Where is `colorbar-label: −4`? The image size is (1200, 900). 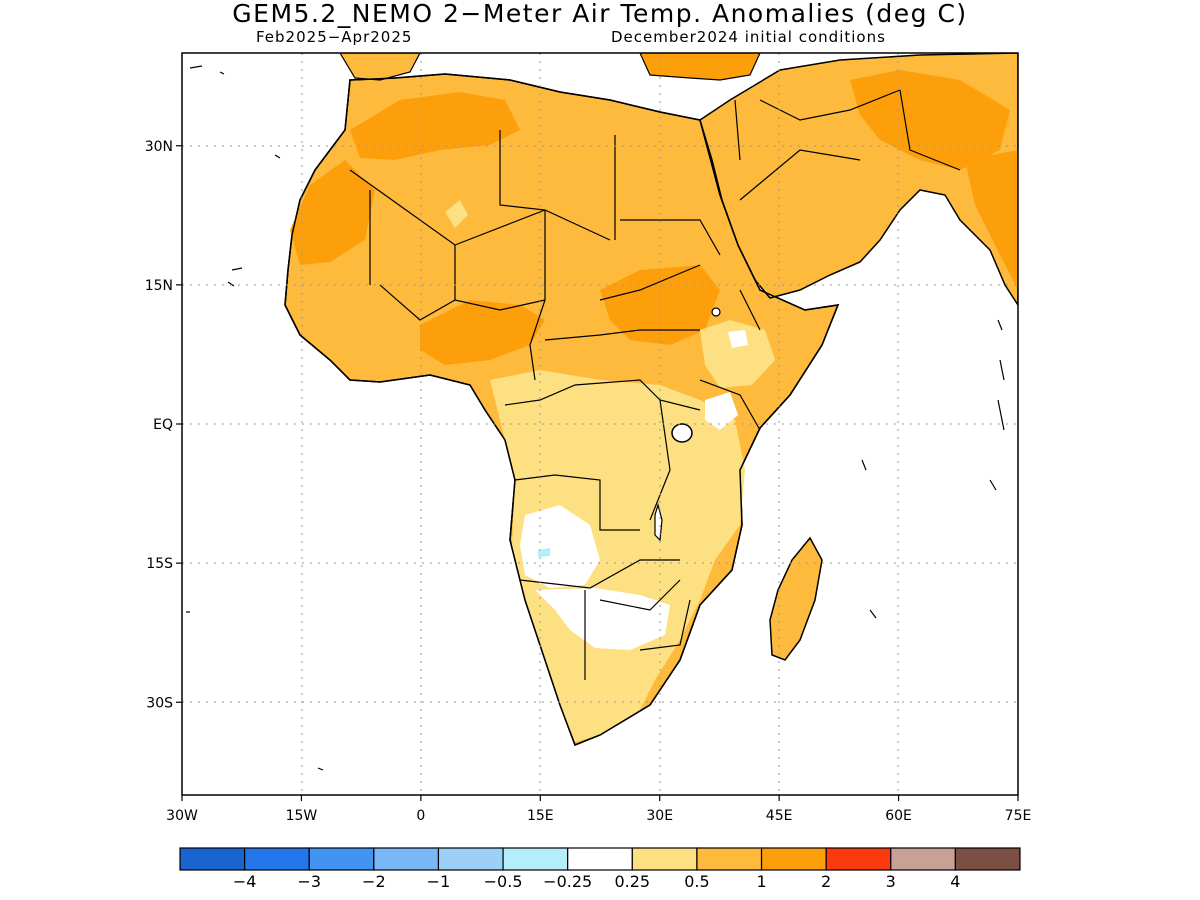 colorbar-label: −4 is located at coordinates (245, 881).